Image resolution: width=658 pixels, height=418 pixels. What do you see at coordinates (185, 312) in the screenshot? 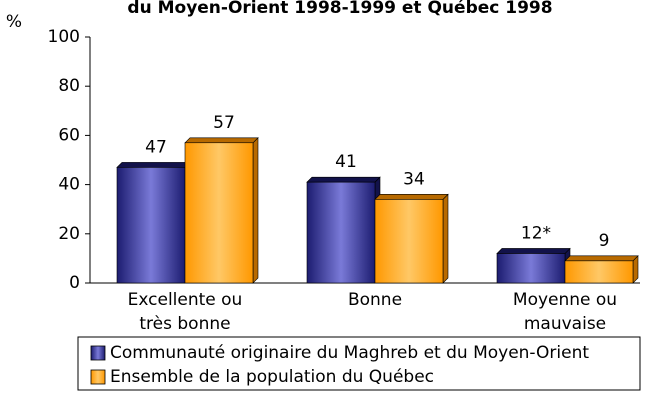
I see `x-tick-label: Excellente ou très bonne` at bounding box center [185, 312].